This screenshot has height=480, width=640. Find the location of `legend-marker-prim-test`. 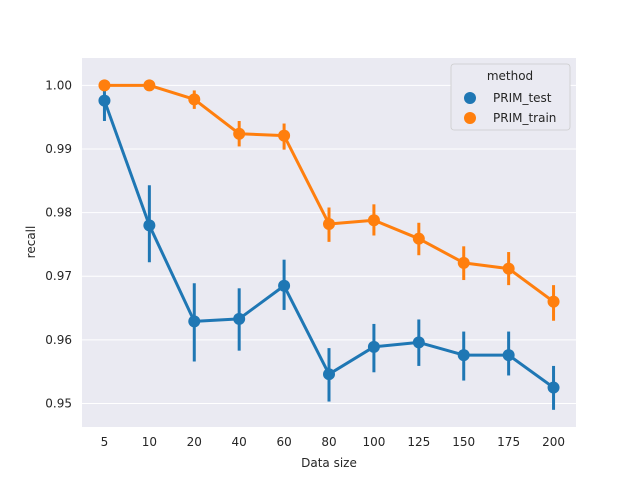

legend-marker-prim-test is located at coordinates (470, 98).